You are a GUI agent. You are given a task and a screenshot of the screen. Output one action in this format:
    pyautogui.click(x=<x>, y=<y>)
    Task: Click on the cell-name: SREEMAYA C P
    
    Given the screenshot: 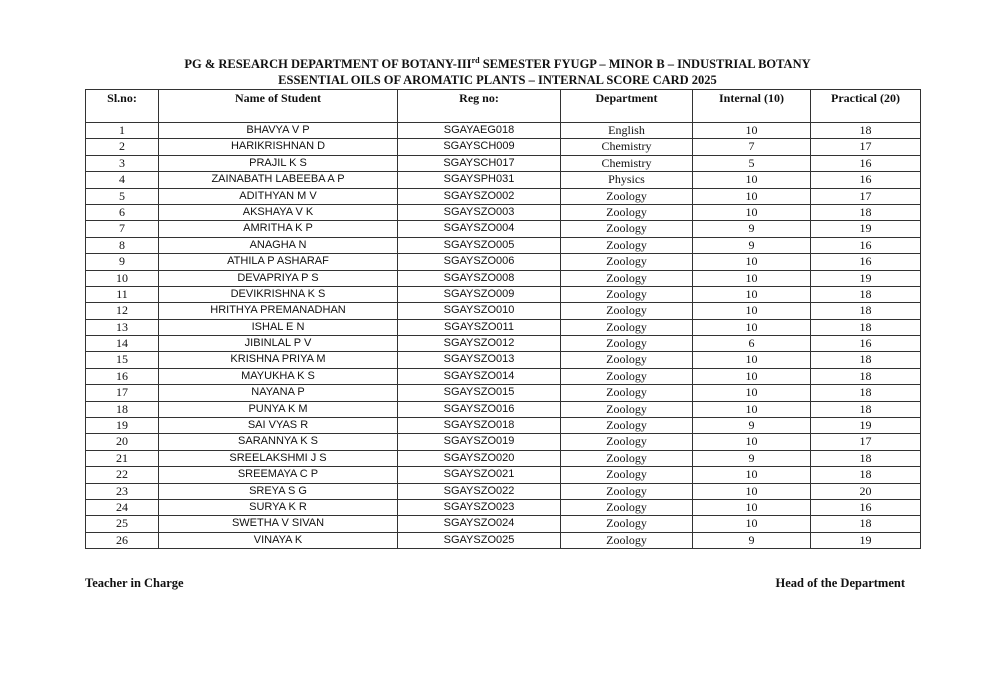 What is the action you would take?
    pyautogui.click(x=278, y=475)
    